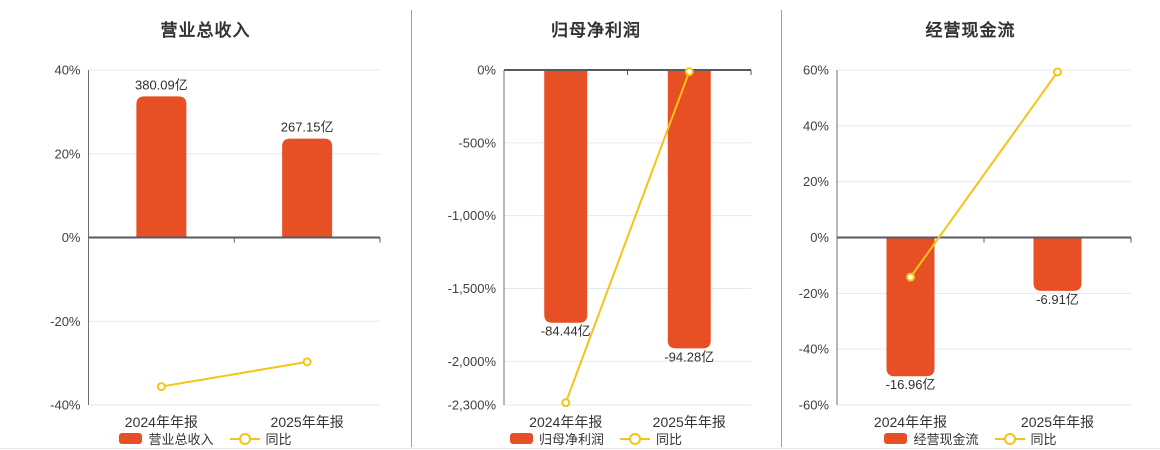  Describe the element at coordinates (911, 384) in the screenshot. I see `bar-value-label: -16.96亿` at that location.